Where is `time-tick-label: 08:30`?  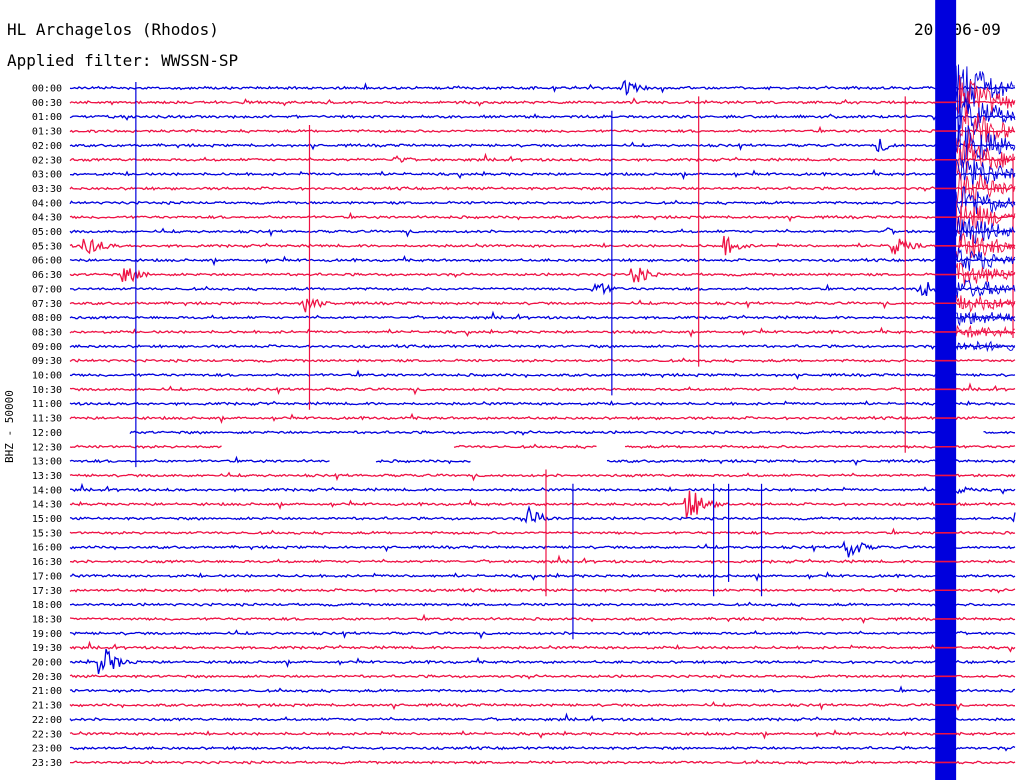
time-tick-label: 08:30 is located at coordinates (47, 332).